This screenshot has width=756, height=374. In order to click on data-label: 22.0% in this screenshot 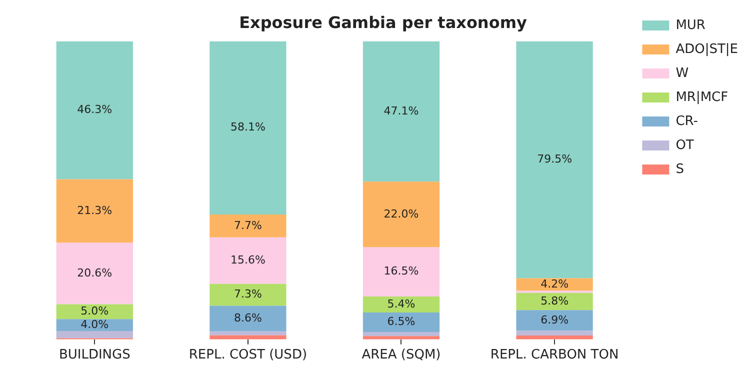, I will do `click(401, 213)`.